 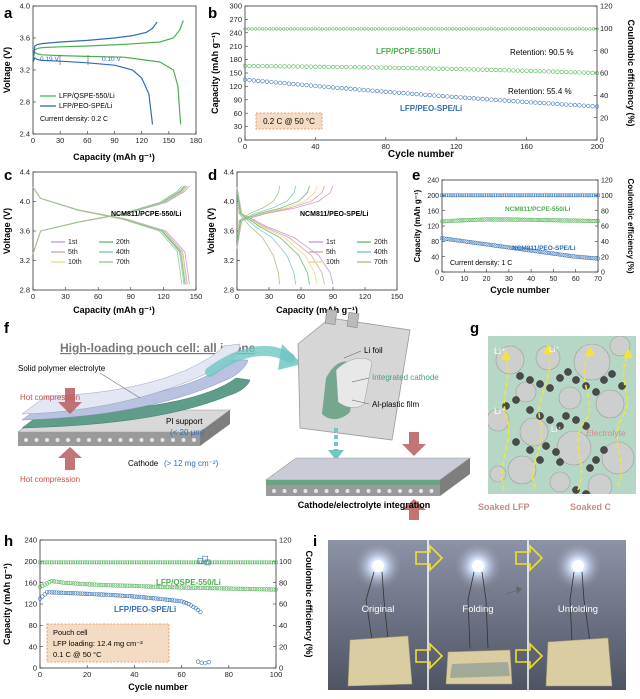 I want to click on legend-label-70th: 70th, so click(x=381, y=262).